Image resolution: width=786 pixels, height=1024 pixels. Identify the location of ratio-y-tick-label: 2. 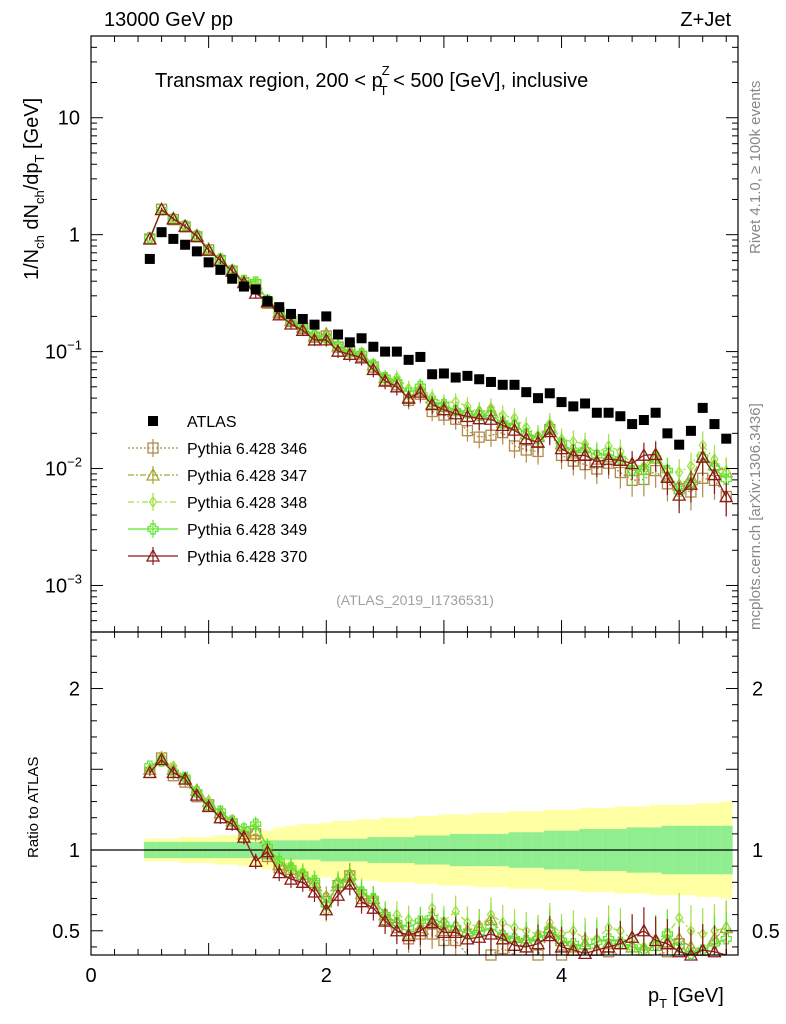
(74, 690).